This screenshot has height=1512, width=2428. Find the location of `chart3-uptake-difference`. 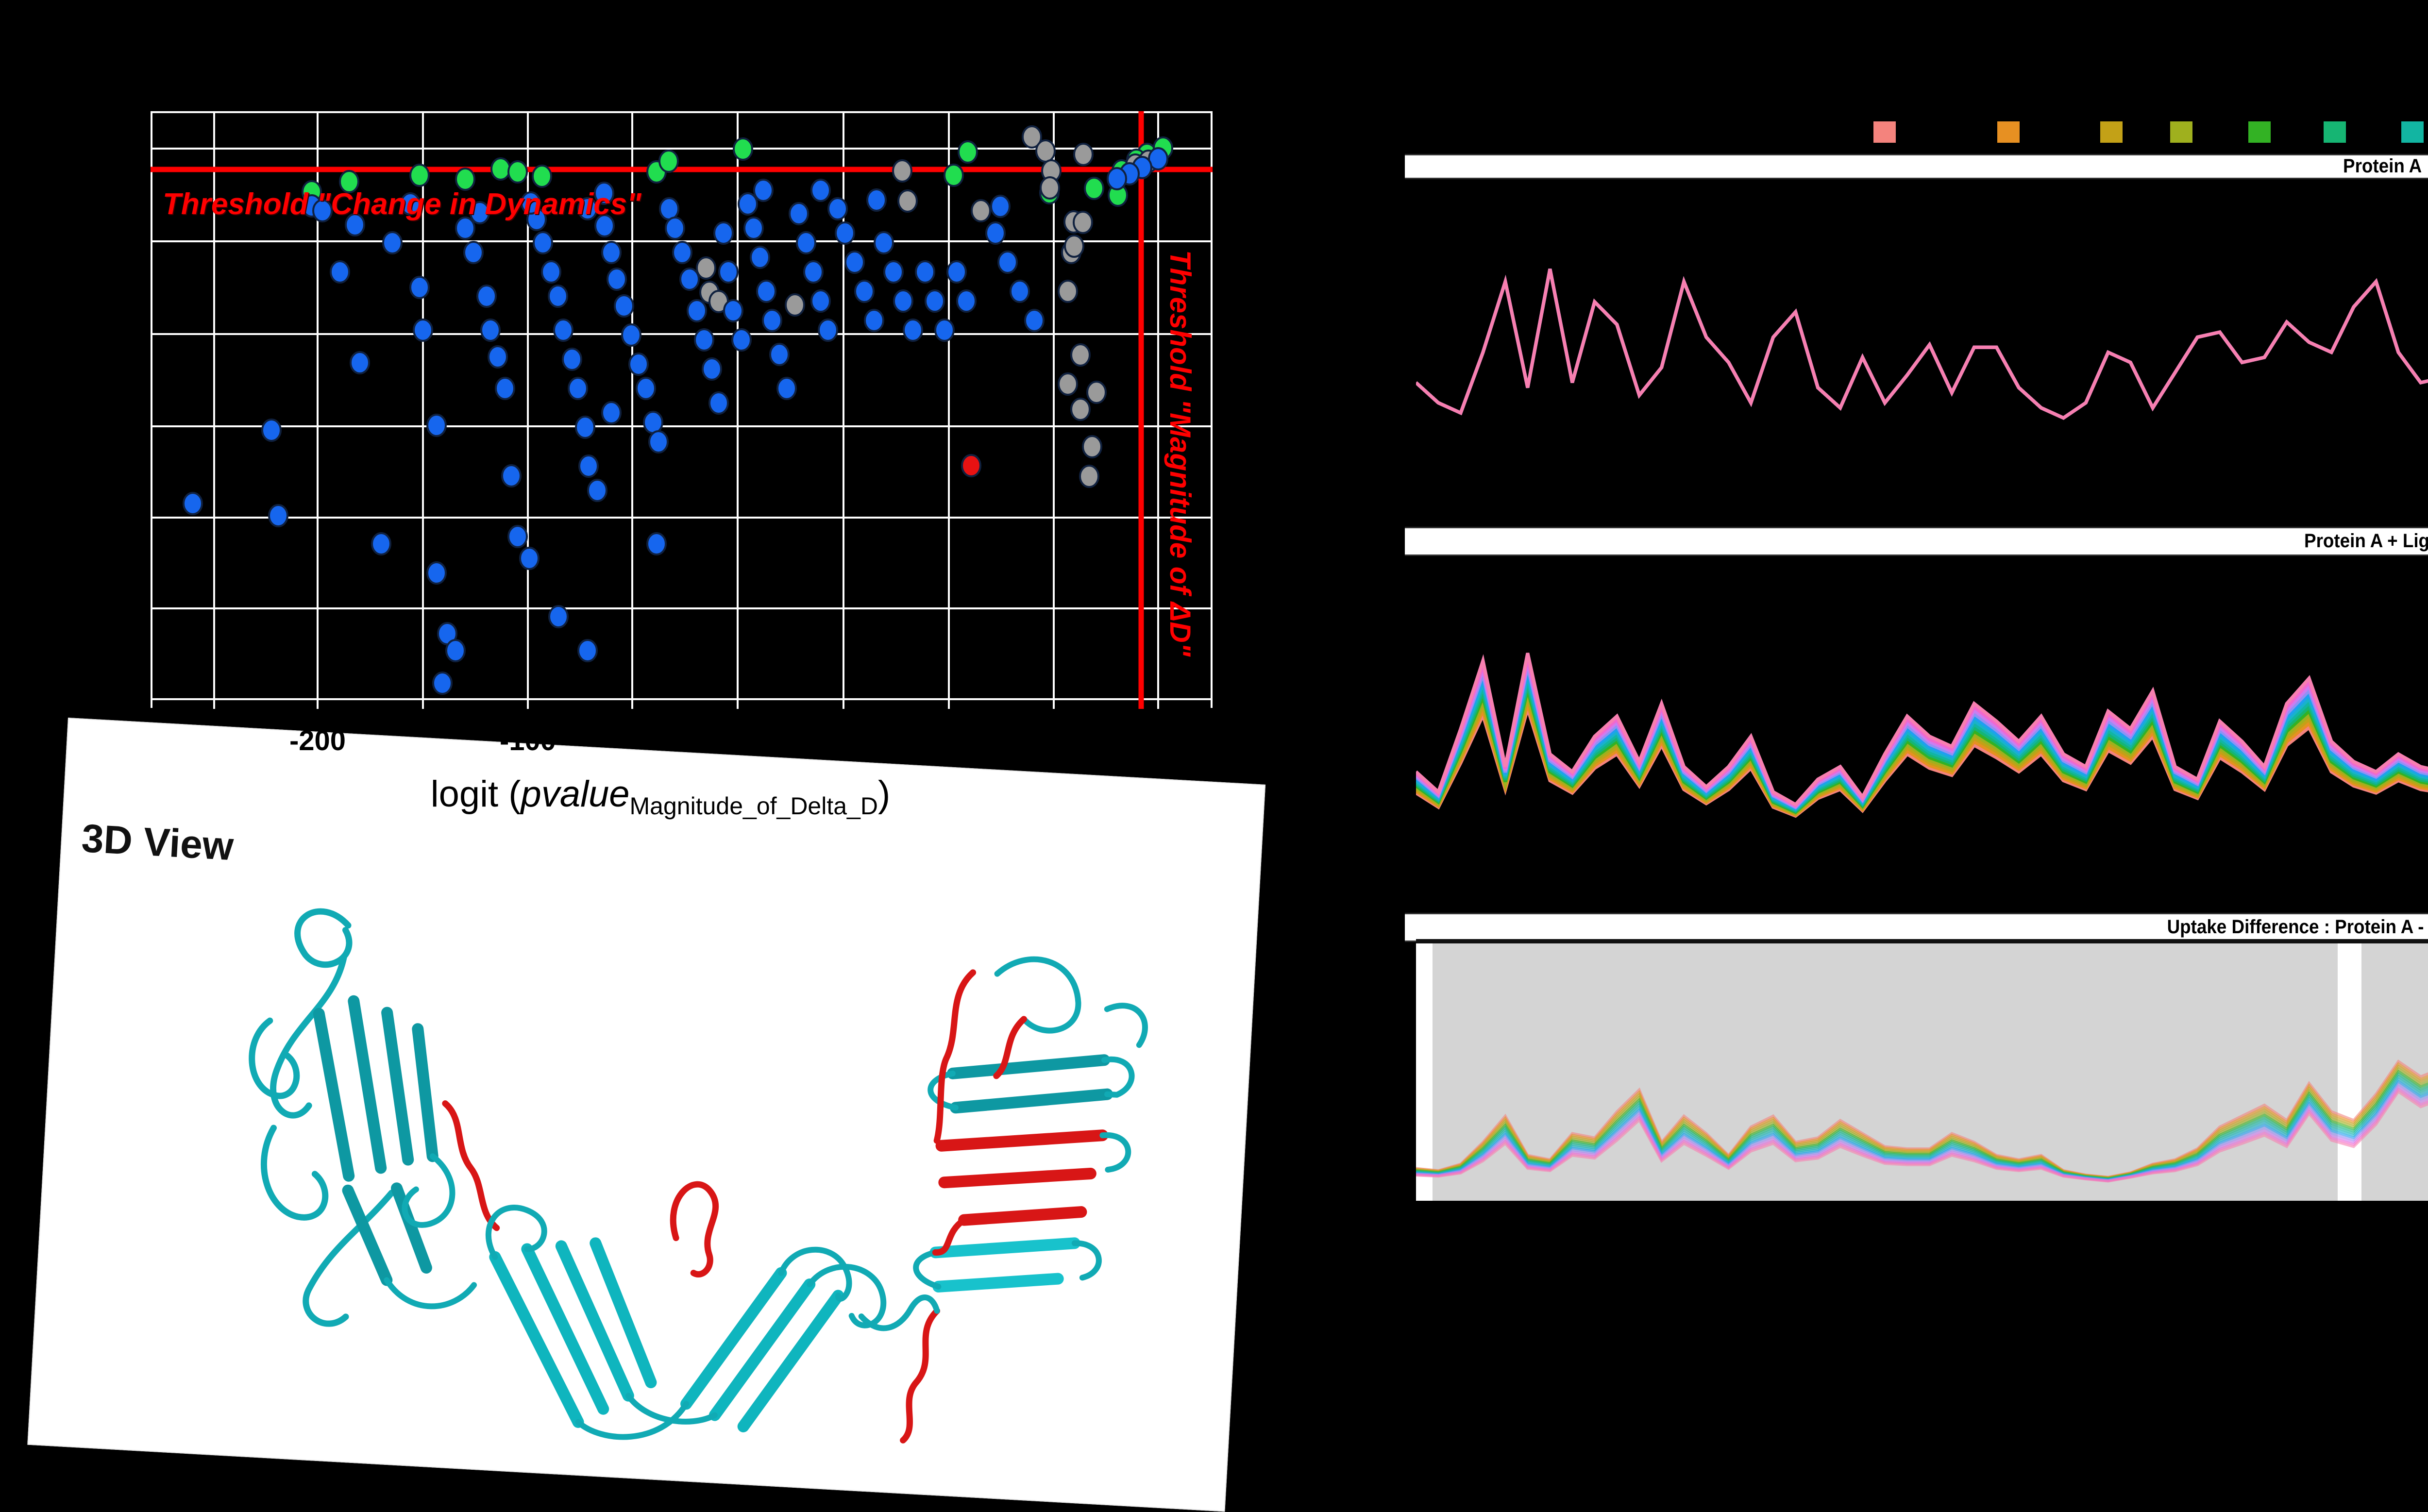

chart3-uptake-difference is located at coordinates (1922, 1121).